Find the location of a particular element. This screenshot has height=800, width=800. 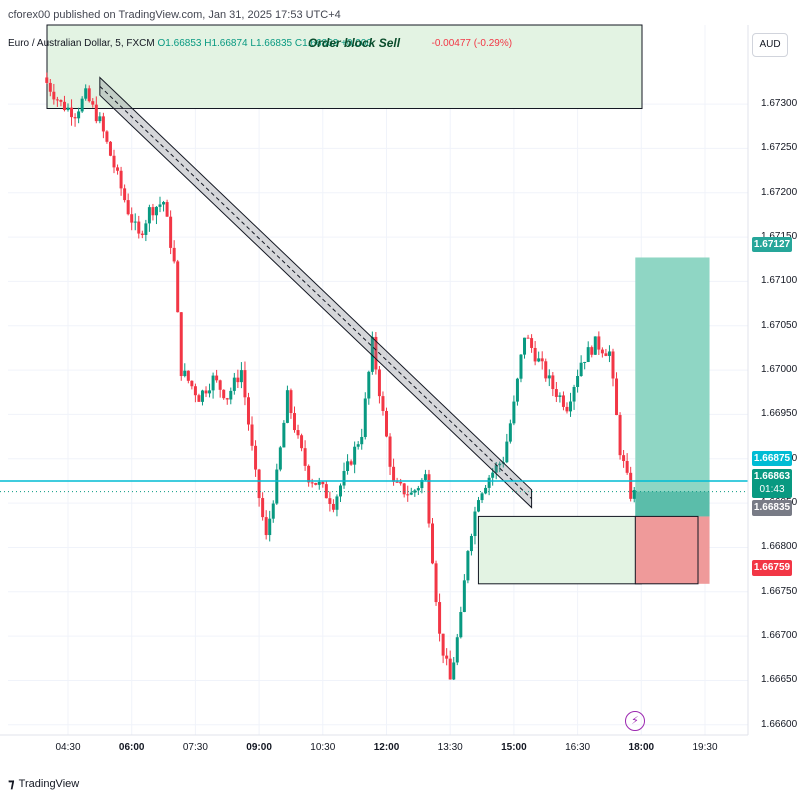

ohlc-open: O1.66853 is located at coordinates (179, 43).